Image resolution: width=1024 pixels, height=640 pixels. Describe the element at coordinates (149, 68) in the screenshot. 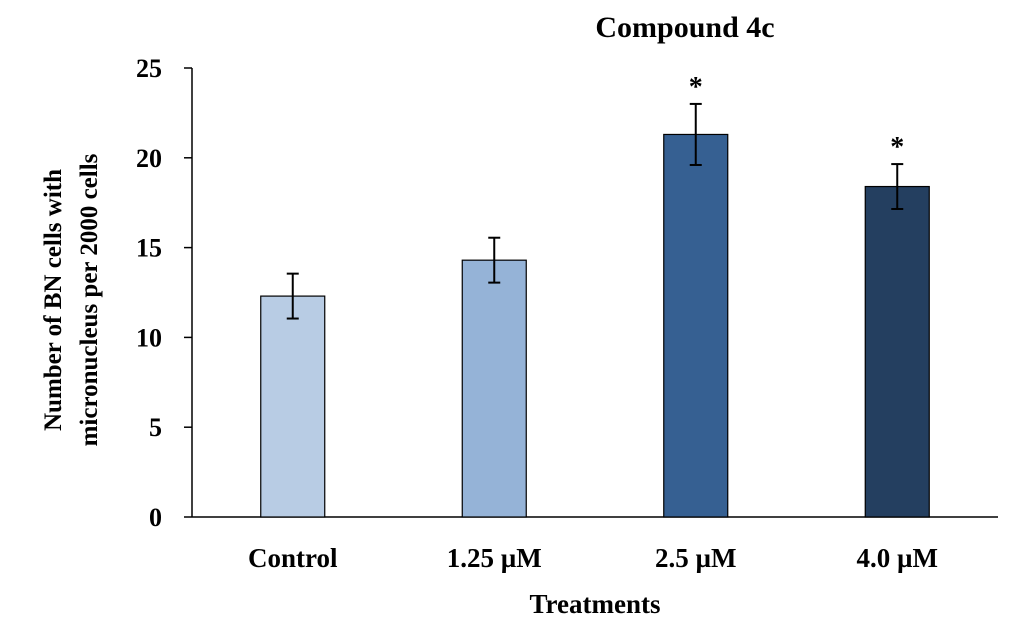

I see `y-tick-label-5: 25` at that location.